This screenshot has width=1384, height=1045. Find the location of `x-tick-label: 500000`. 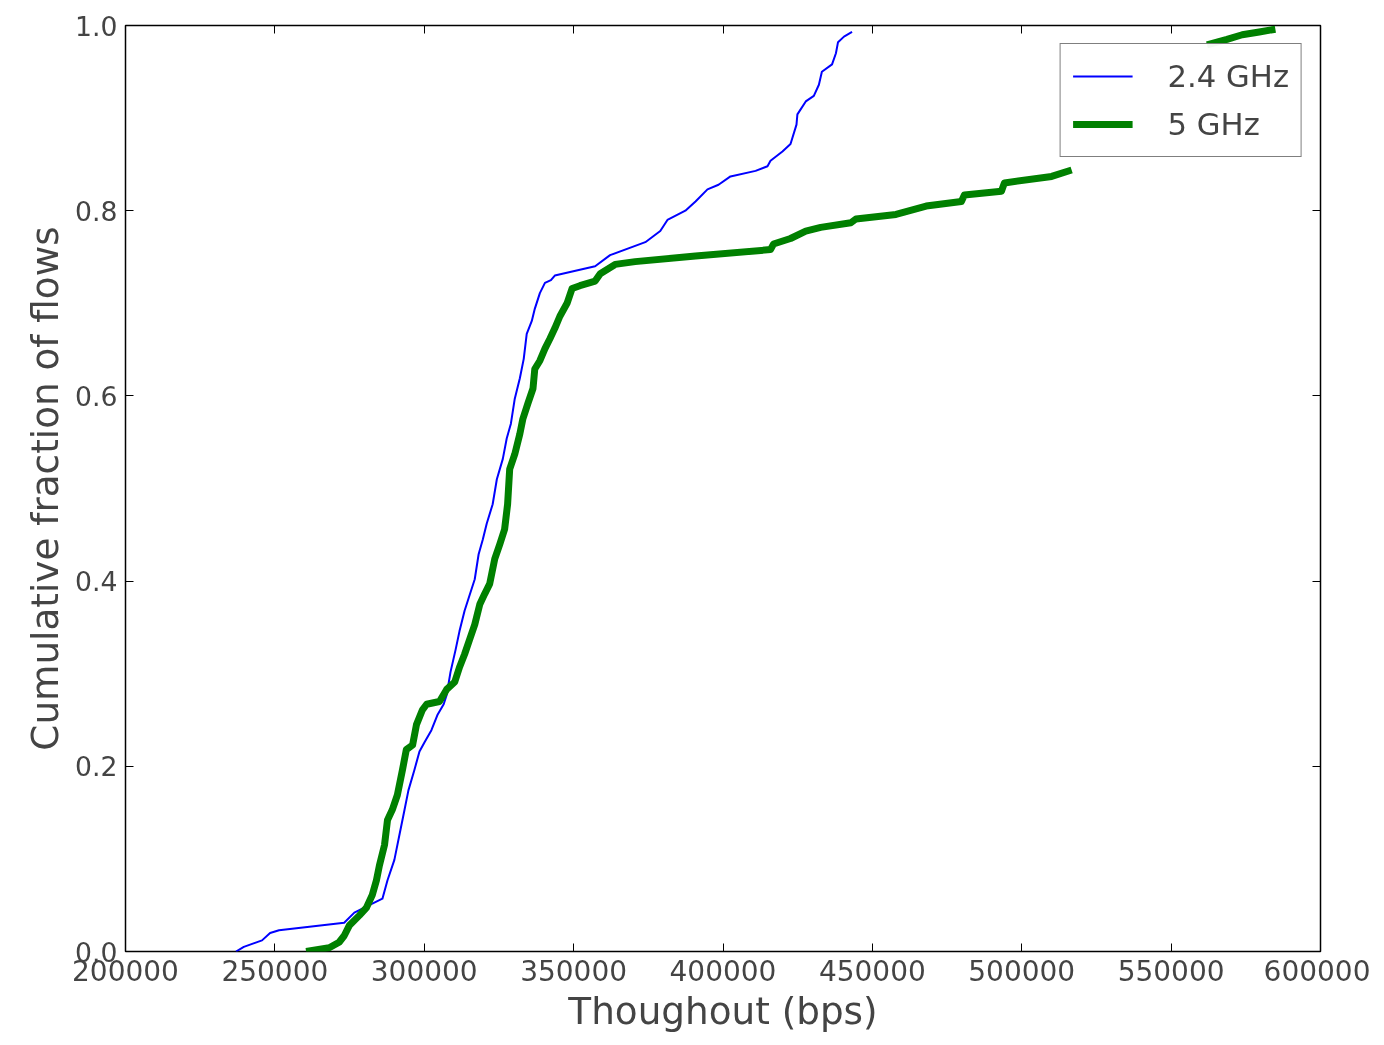

x-tick-label: 500000 is located at coordinates (1022, 971).